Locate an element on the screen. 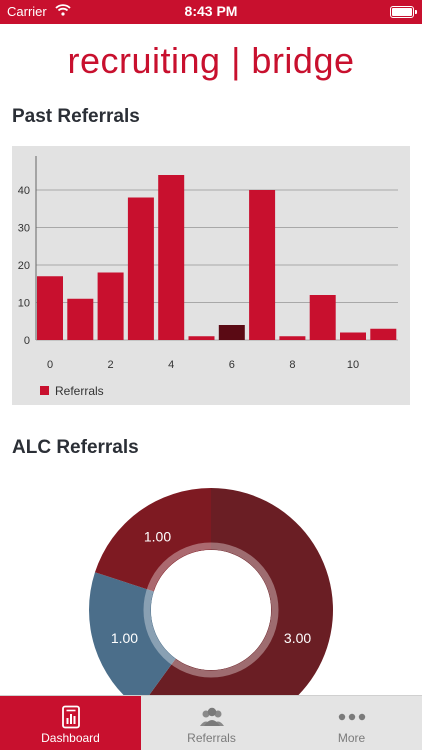 Image resolution: width=422 pixels, height=750 pixels. x-tick-label: 10 is located at coordinates (353, 365).